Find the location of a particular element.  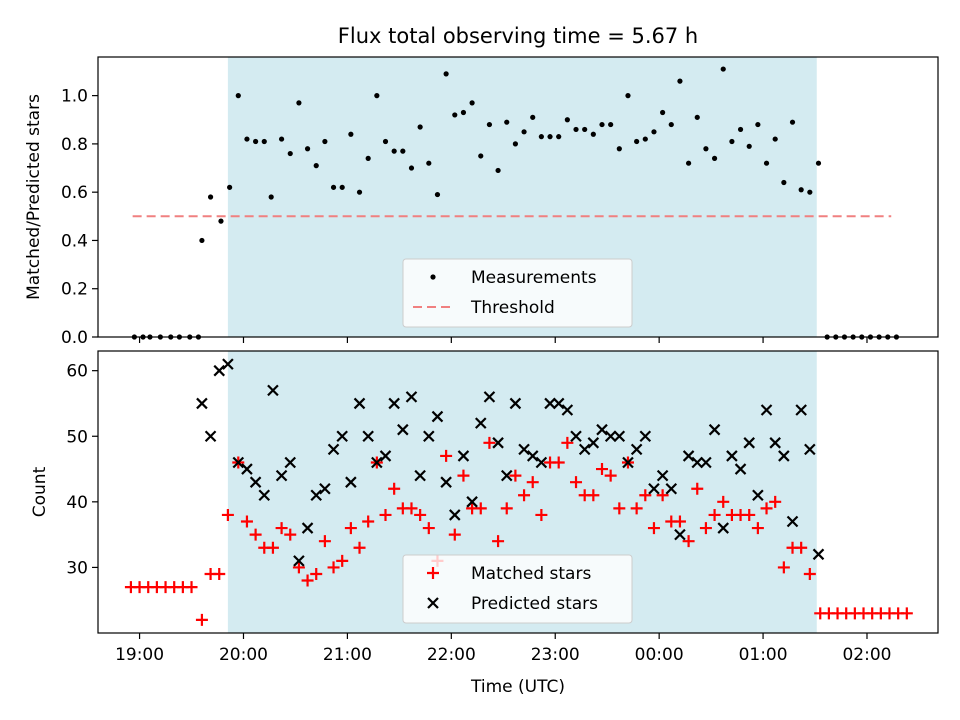

y-tick-label: 1.0 is located at coordinates (74, 97).